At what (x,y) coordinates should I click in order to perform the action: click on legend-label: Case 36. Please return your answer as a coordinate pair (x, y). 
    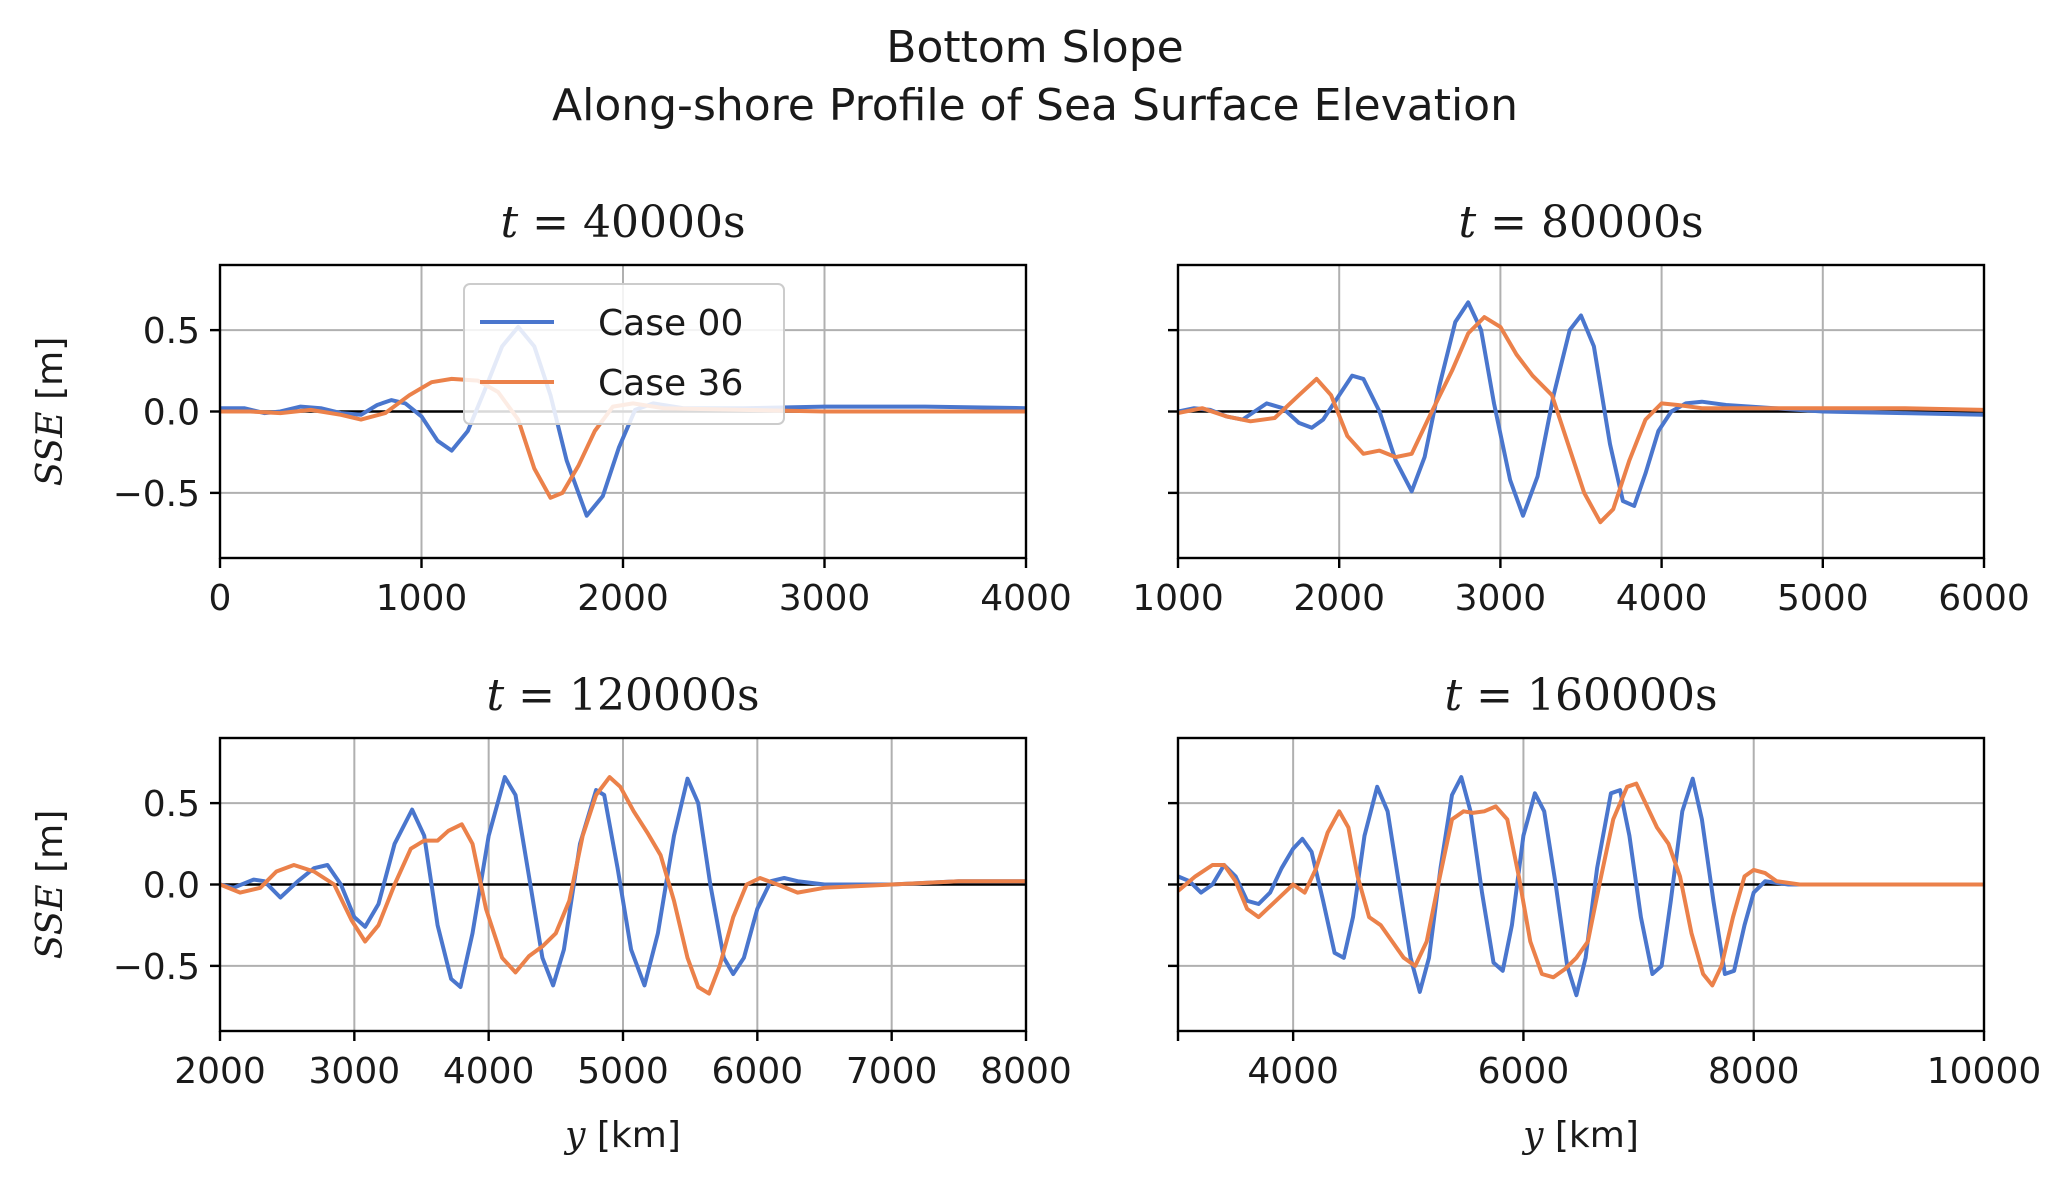
    Looking at the image, I should click on (670, 383).